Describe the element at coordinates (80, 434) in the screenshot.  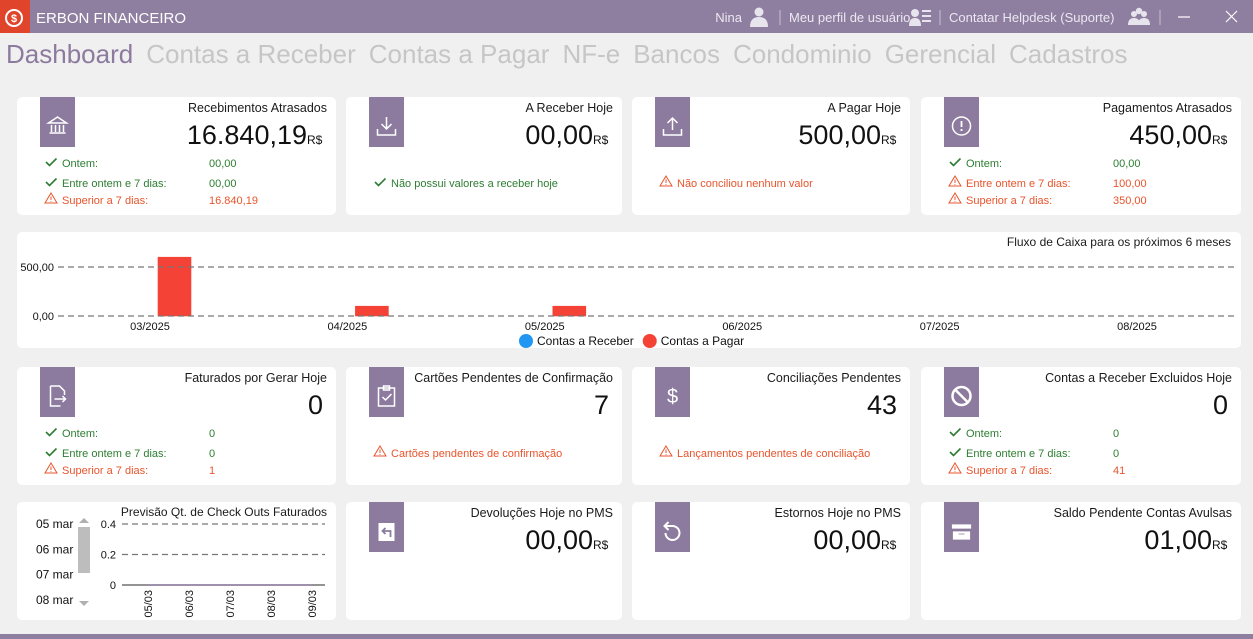
I see `line-label: Ontem:` at that location.